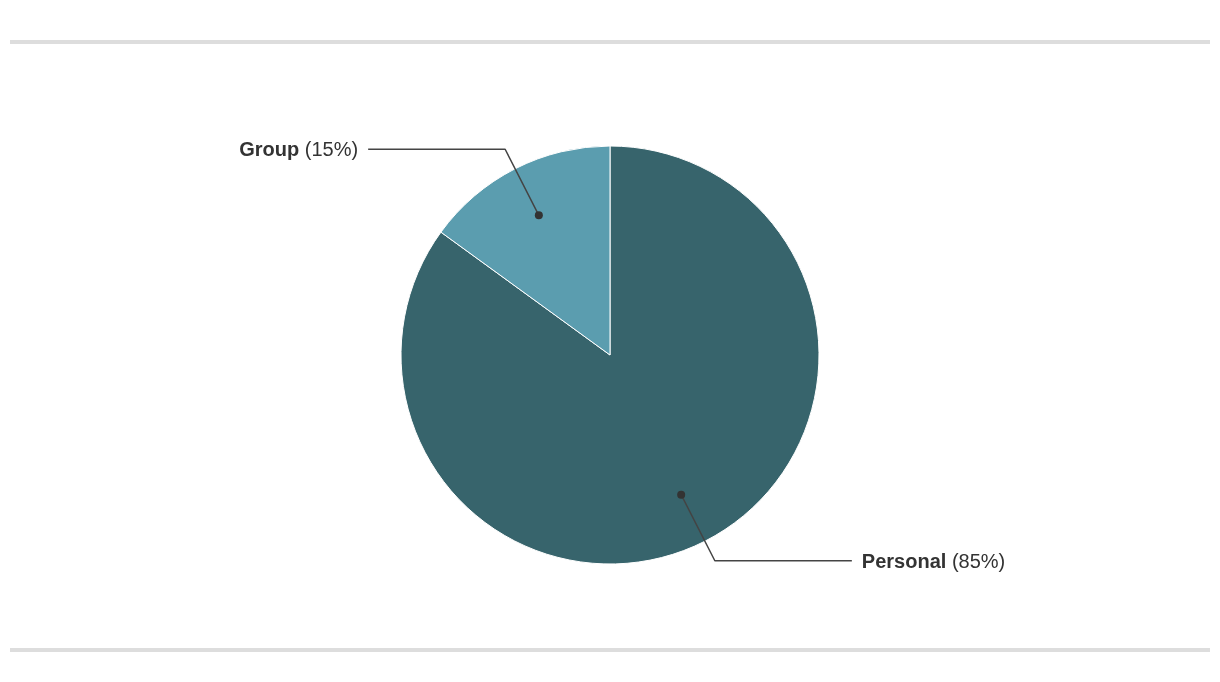 The height and width of the screenshot is (682, 1220). What do you see at coordinates (904, 560) in the screenshot?
I see `slice-label: Personal` at bounding box center [904, 560].